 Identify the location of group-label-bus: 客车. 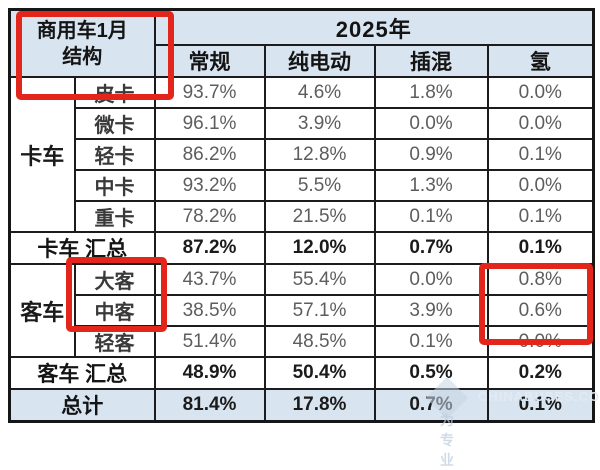
(42, 310).